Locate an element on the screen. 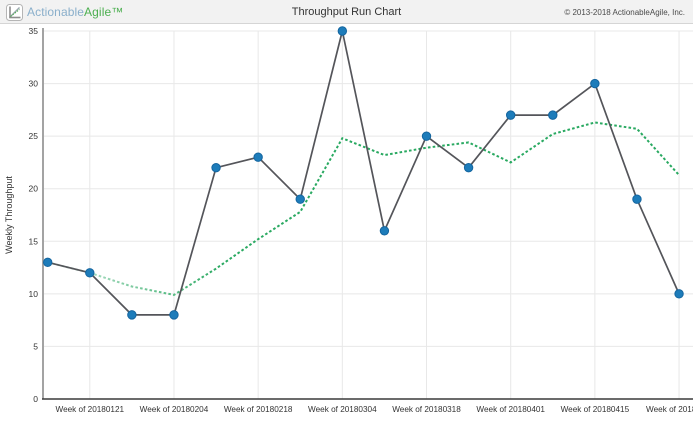 Image resolution: width=693 pixels, height=433 pixels. x-tick-label: Week of 20180415 is located at coordinates (595, 409).